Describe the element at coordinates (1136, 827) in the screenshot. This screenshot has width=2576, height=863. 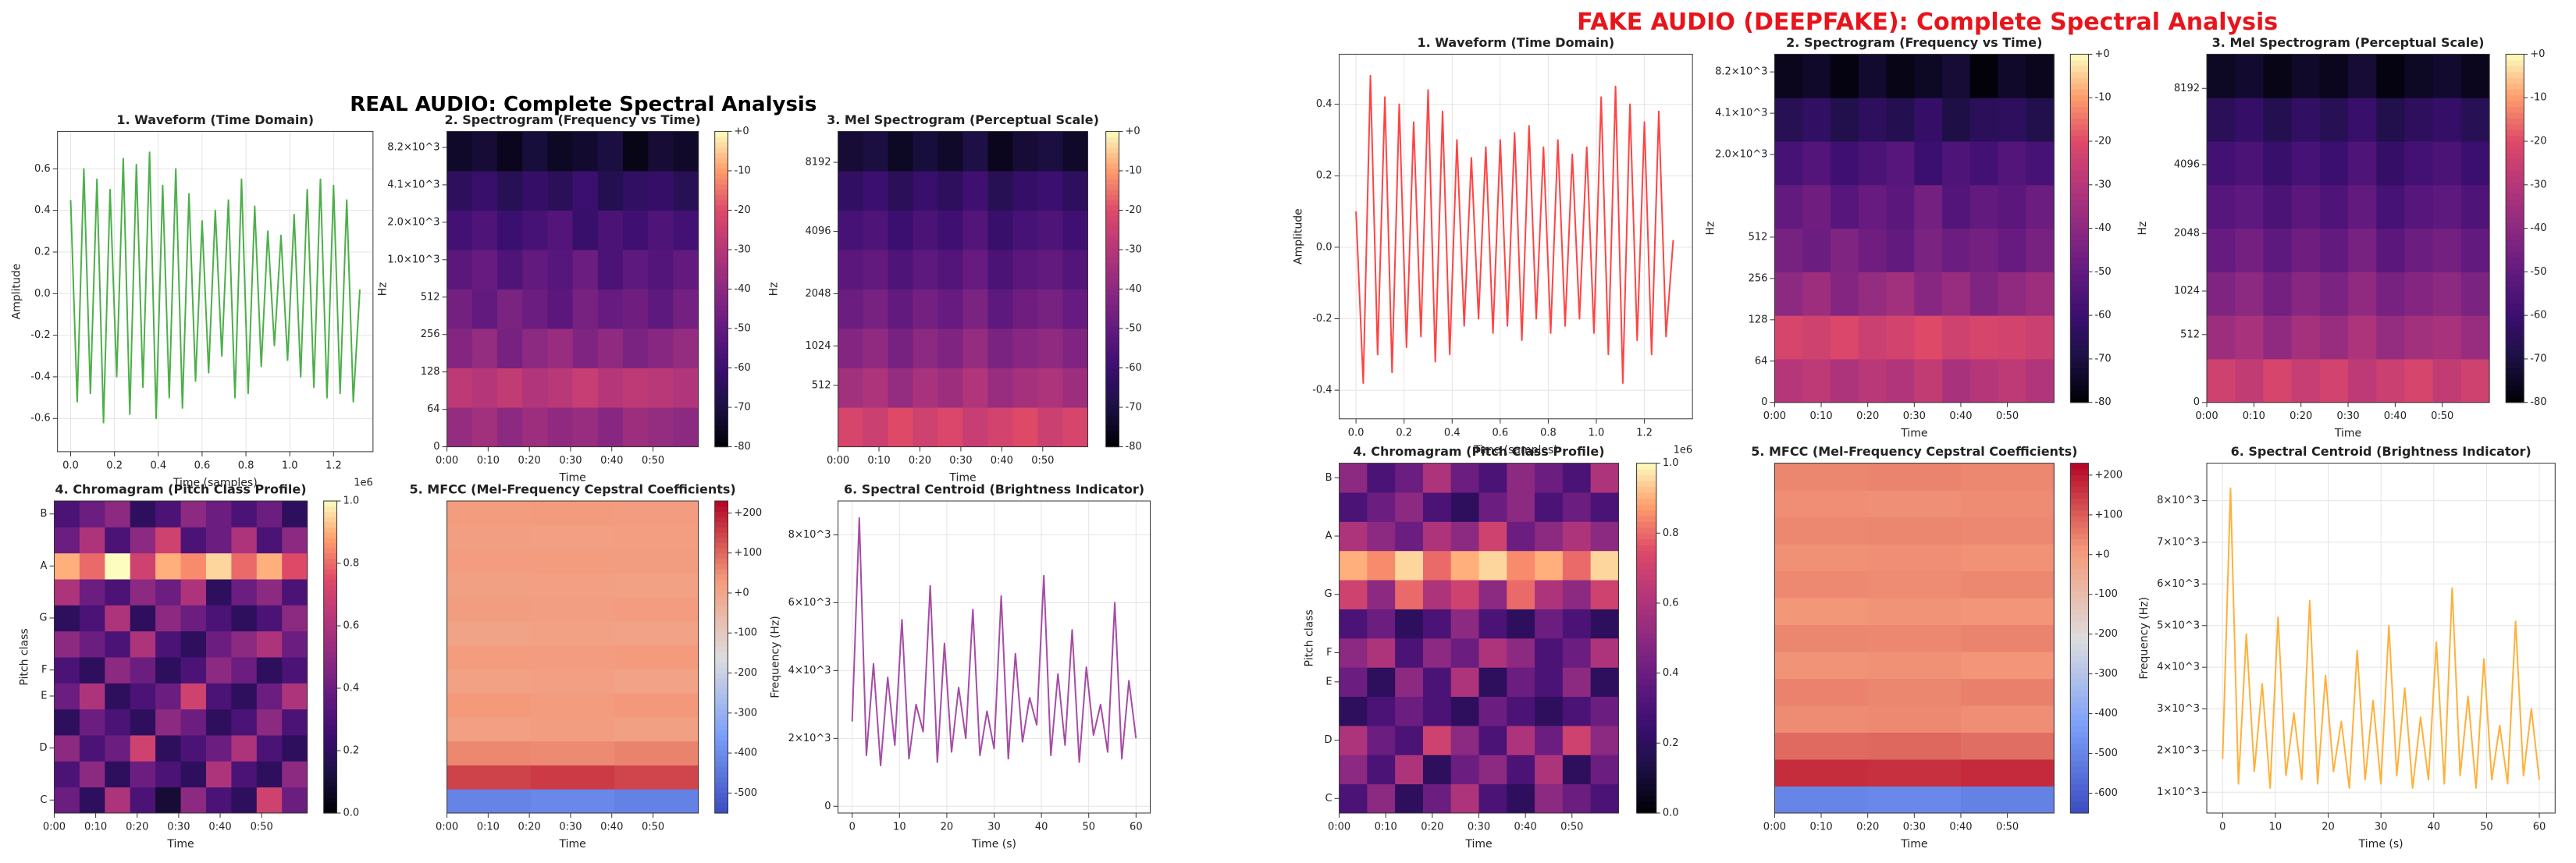
I see `x-tick-label: 60` at that location.